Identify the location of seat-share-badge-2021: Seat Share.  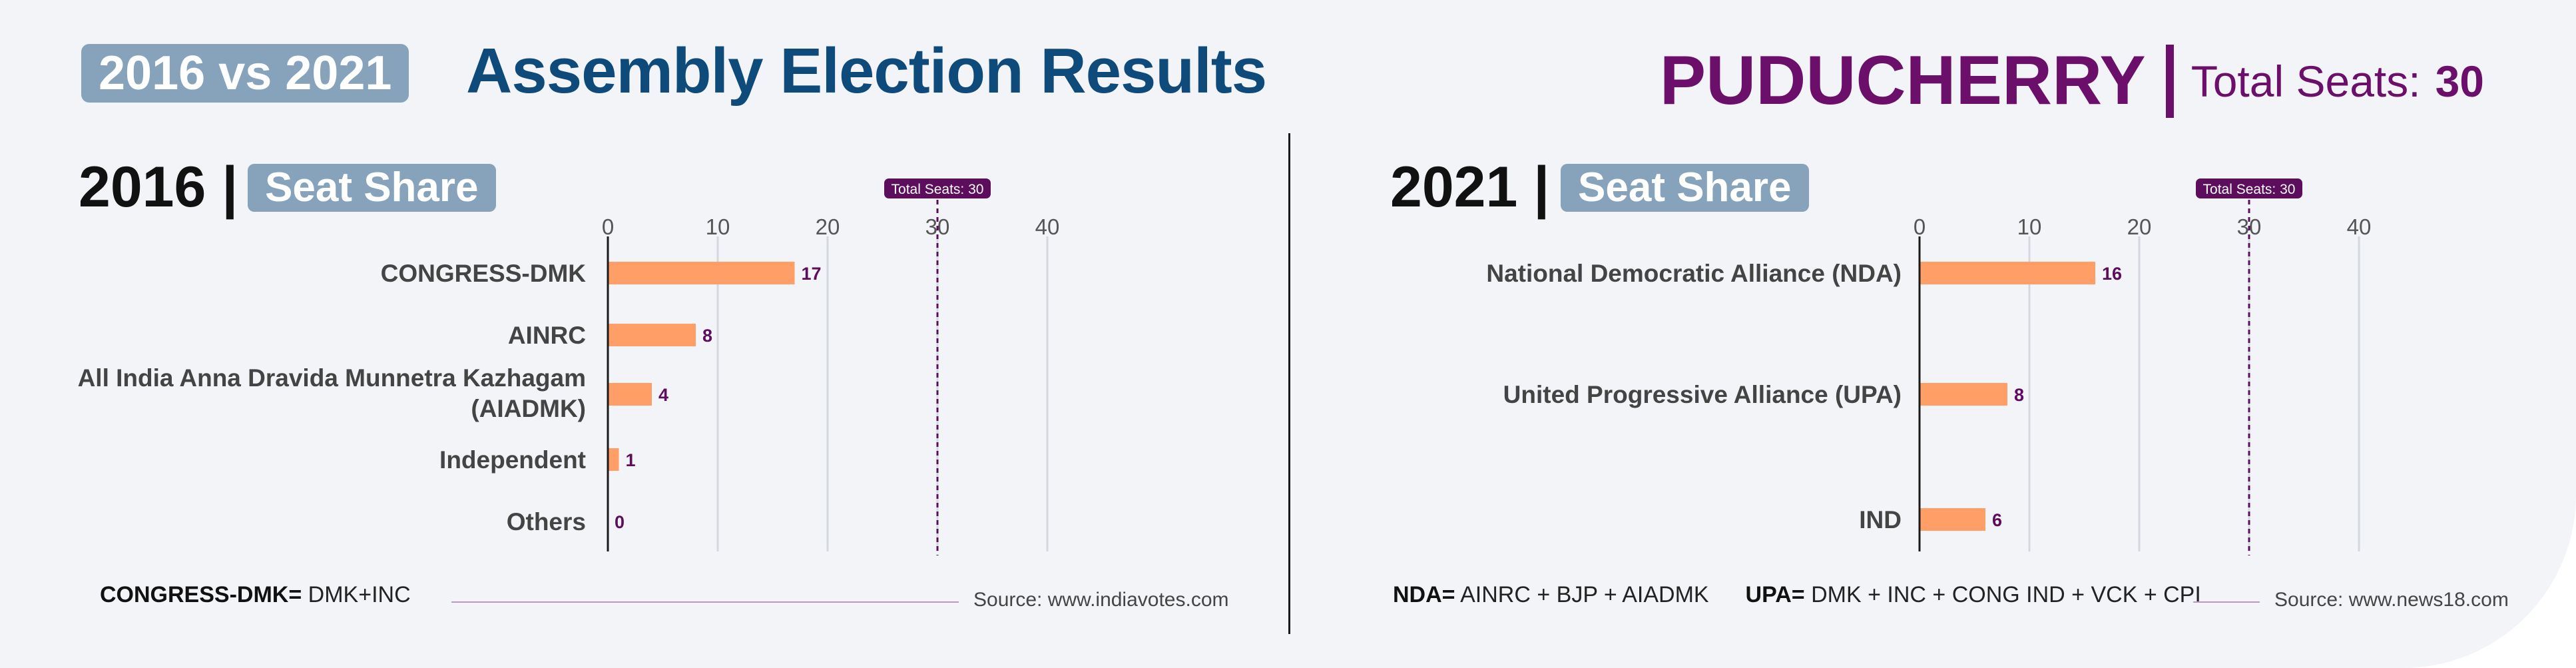
(1685, 188).